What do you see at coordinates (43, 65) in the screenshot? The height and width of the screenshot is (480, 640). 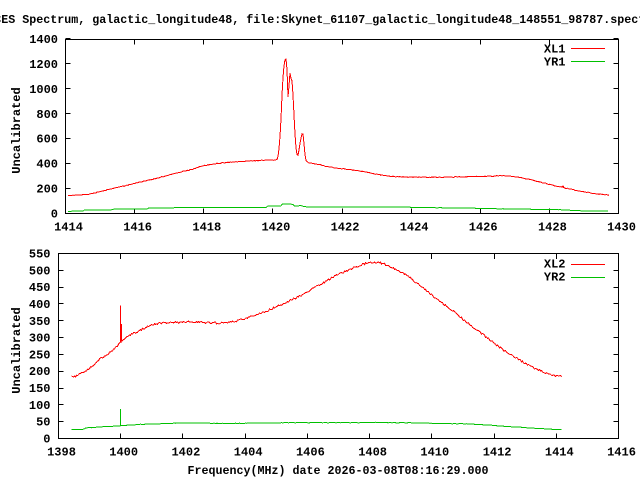 I see `svg-text: 1200` at bounding box center [43, 65].